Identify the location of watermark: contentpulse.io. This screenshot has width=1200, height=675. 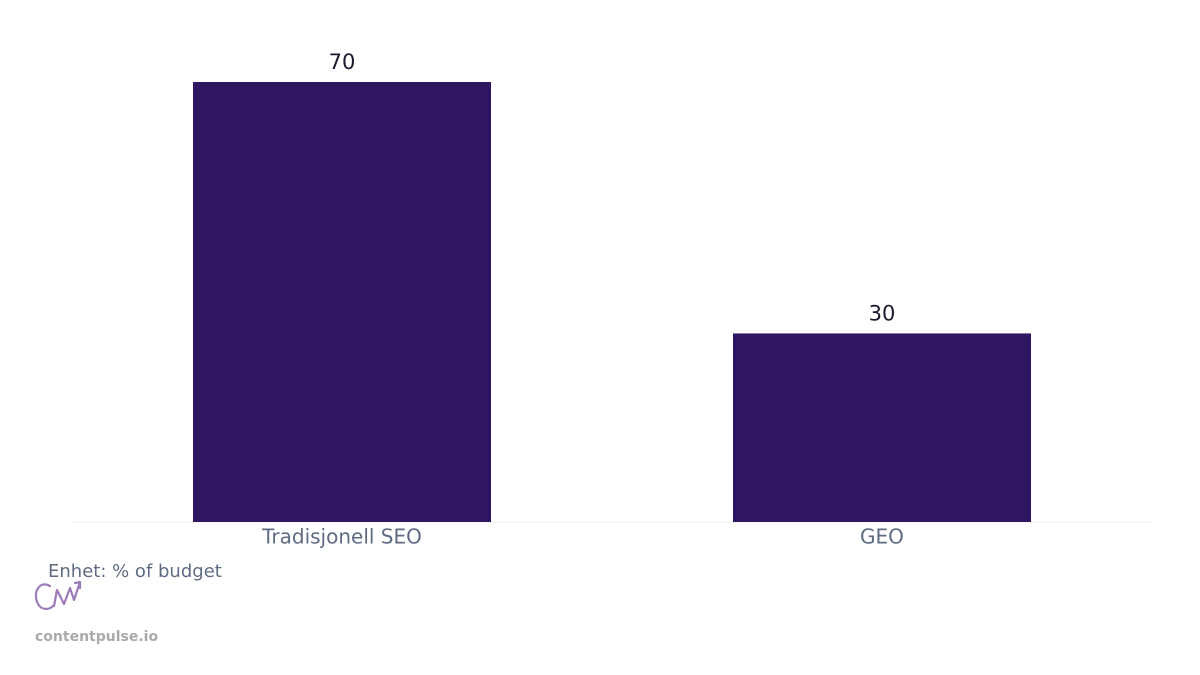
(96, 637).